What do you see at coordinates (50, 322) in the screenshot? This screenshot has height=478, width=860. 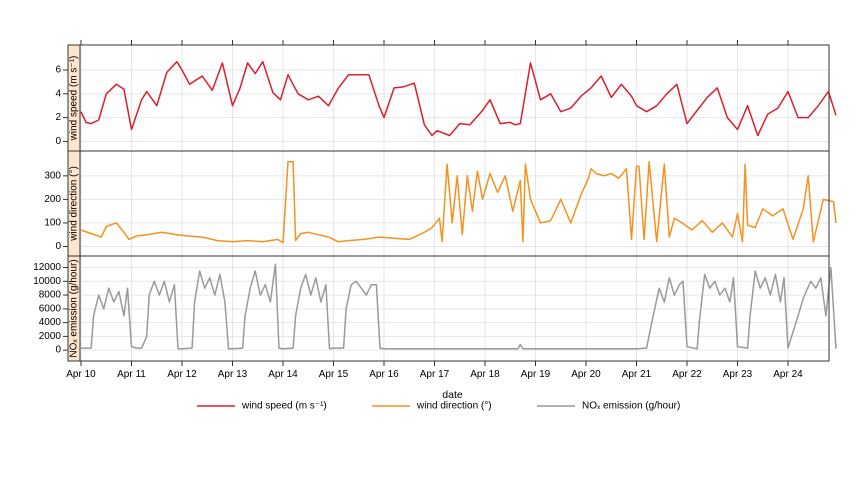 I see `y-tick-label: 4000` at bounding box center [50, 322].